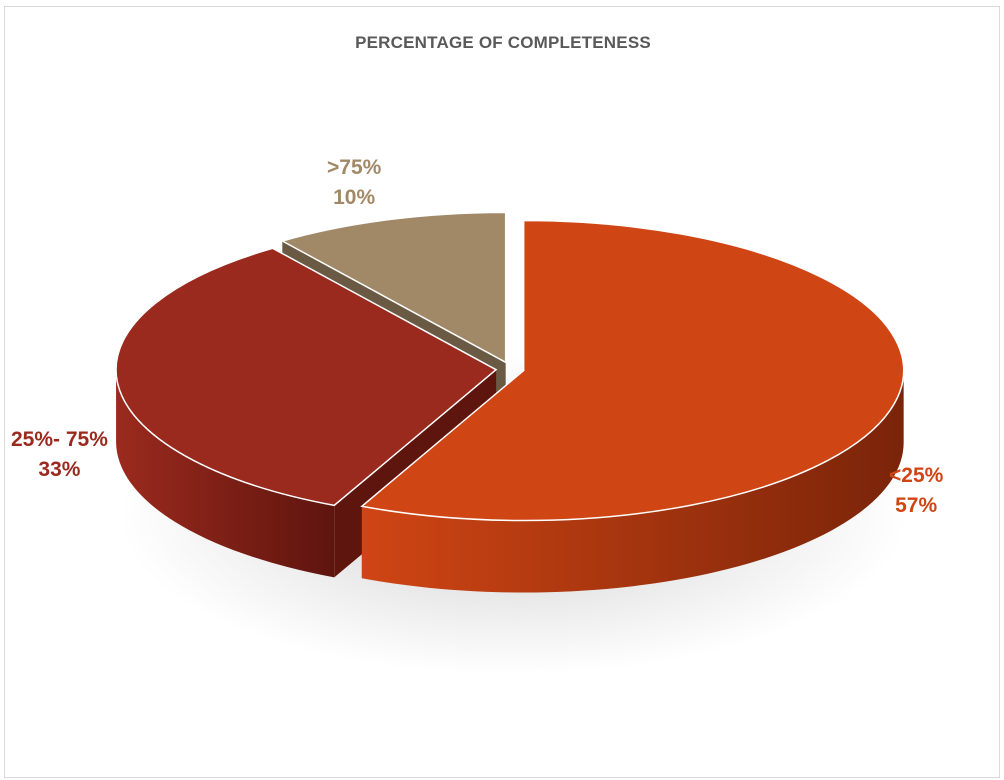 The width and height of the screenshot is (1004, 780). What do you see at coordinates (59, 439) in the screenshot?
I see `slice-category-label: 25%- 75%` at bounding box center [59, 439].